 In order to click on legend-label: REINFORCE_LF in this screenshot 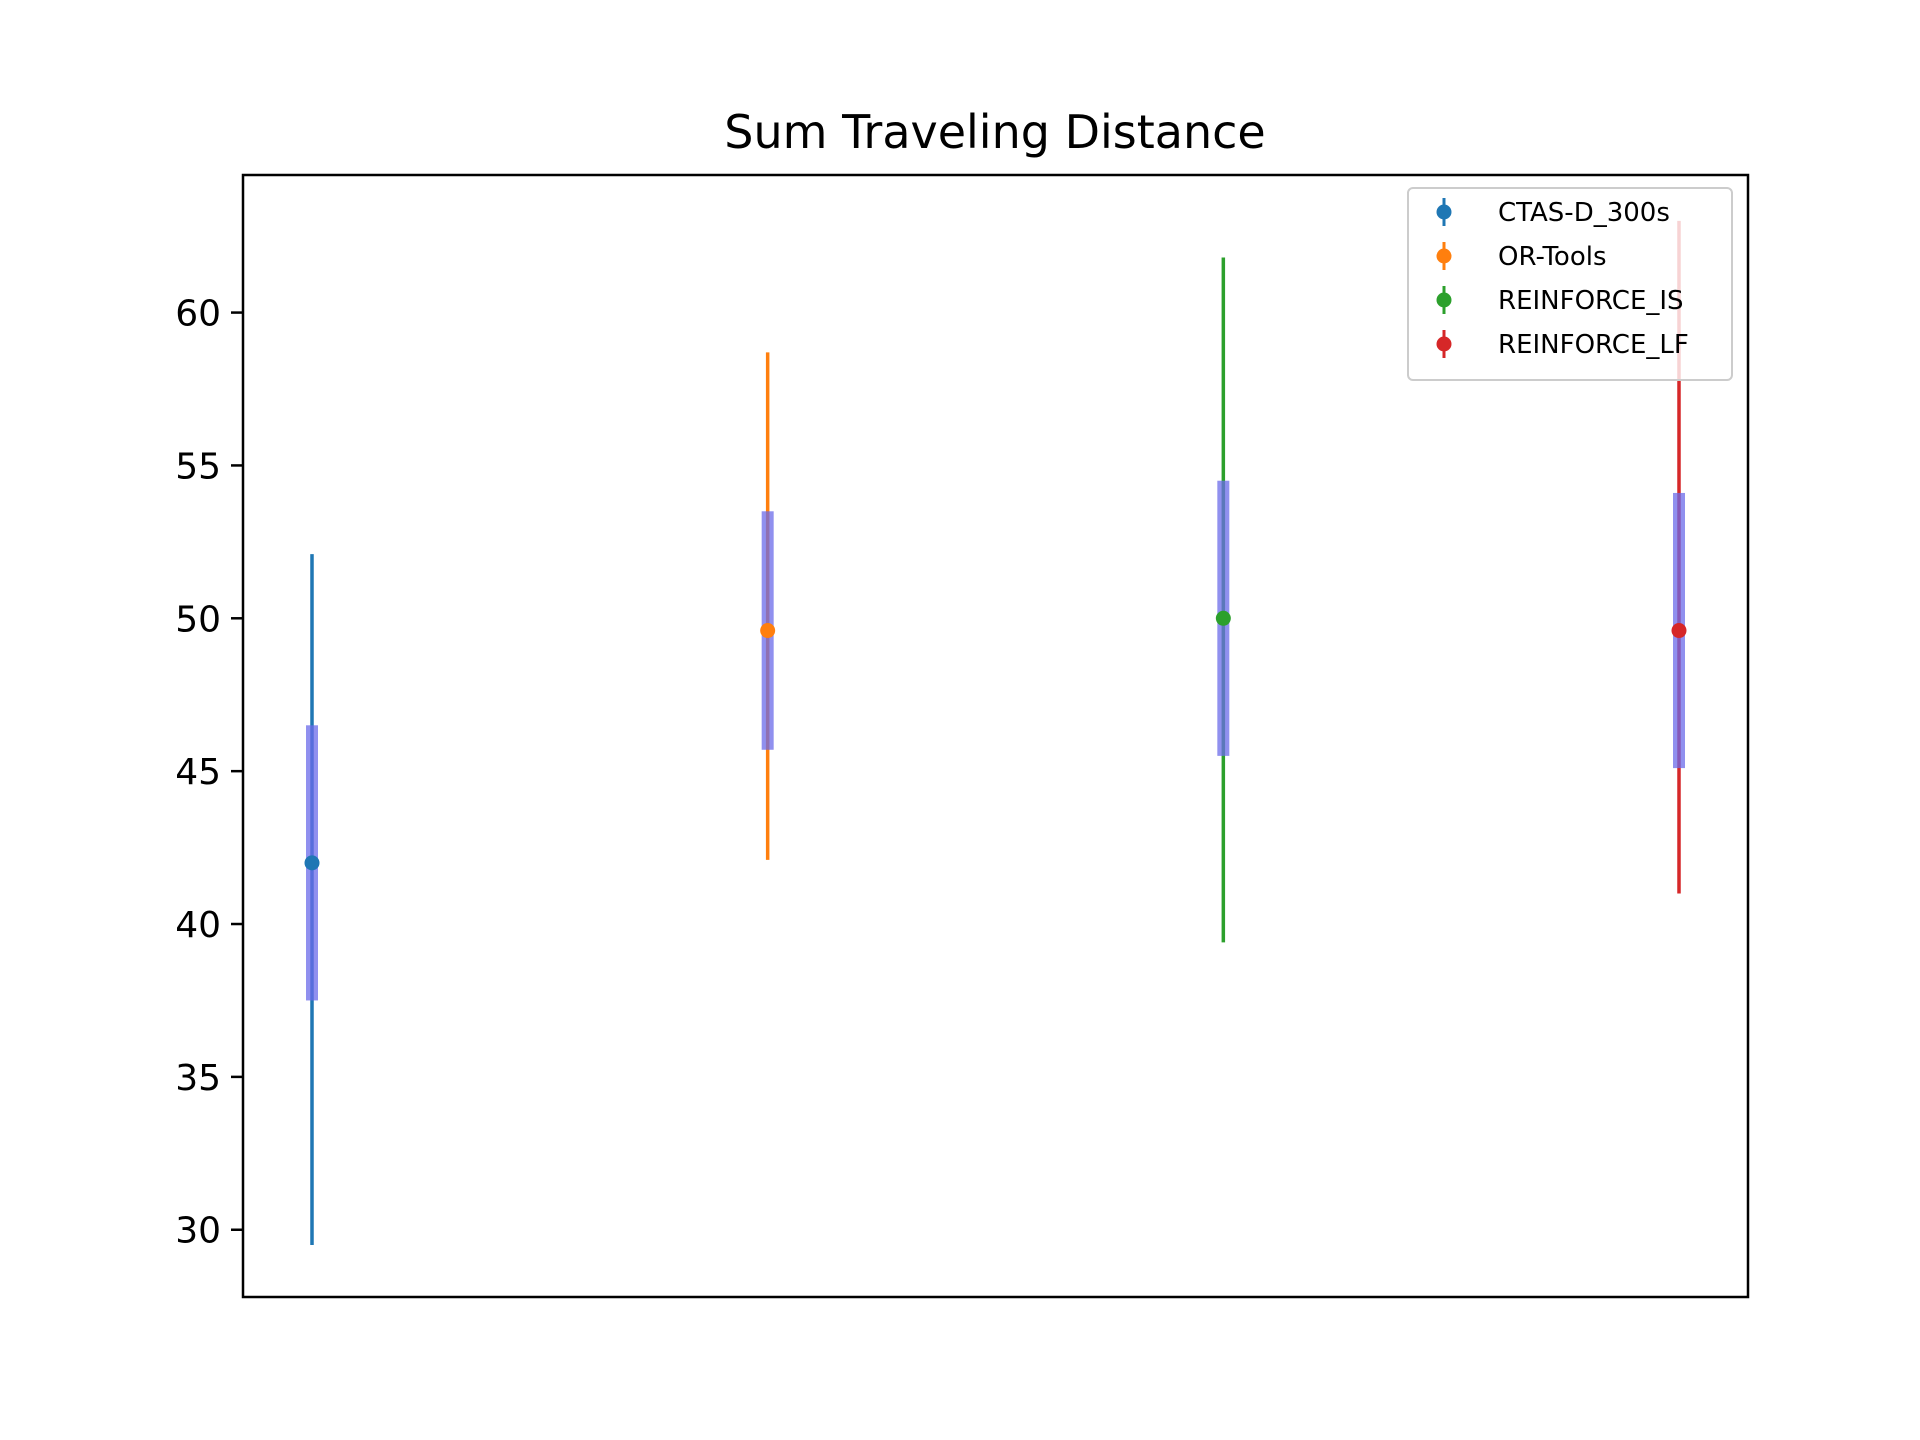, I will do `click(1593, 345)`.